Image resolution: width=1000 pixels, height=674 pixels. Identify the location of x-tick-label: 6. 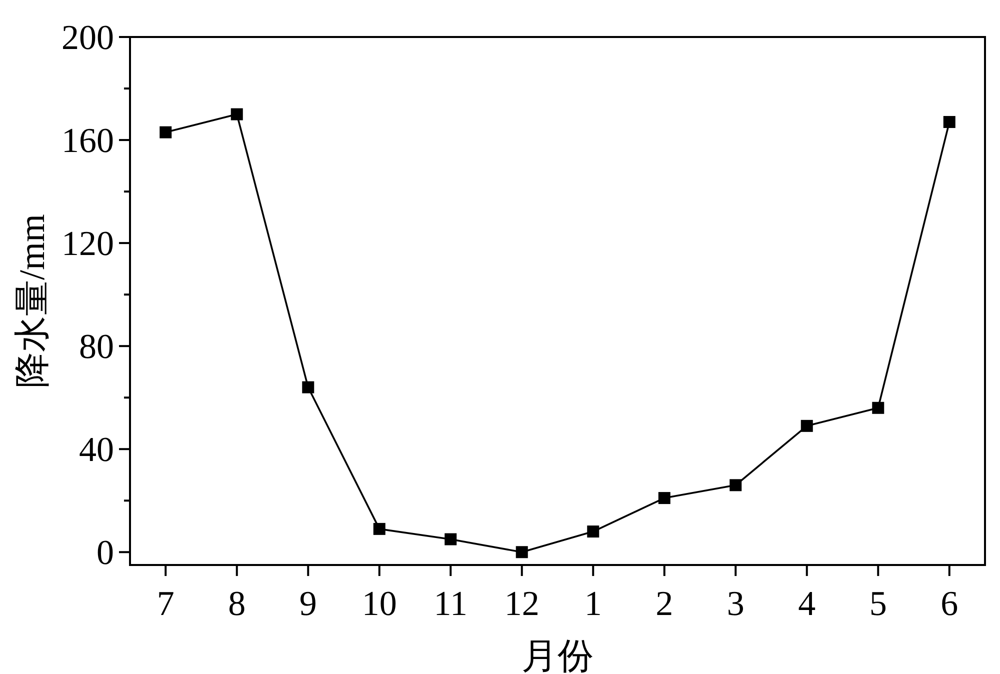
(949, 603).